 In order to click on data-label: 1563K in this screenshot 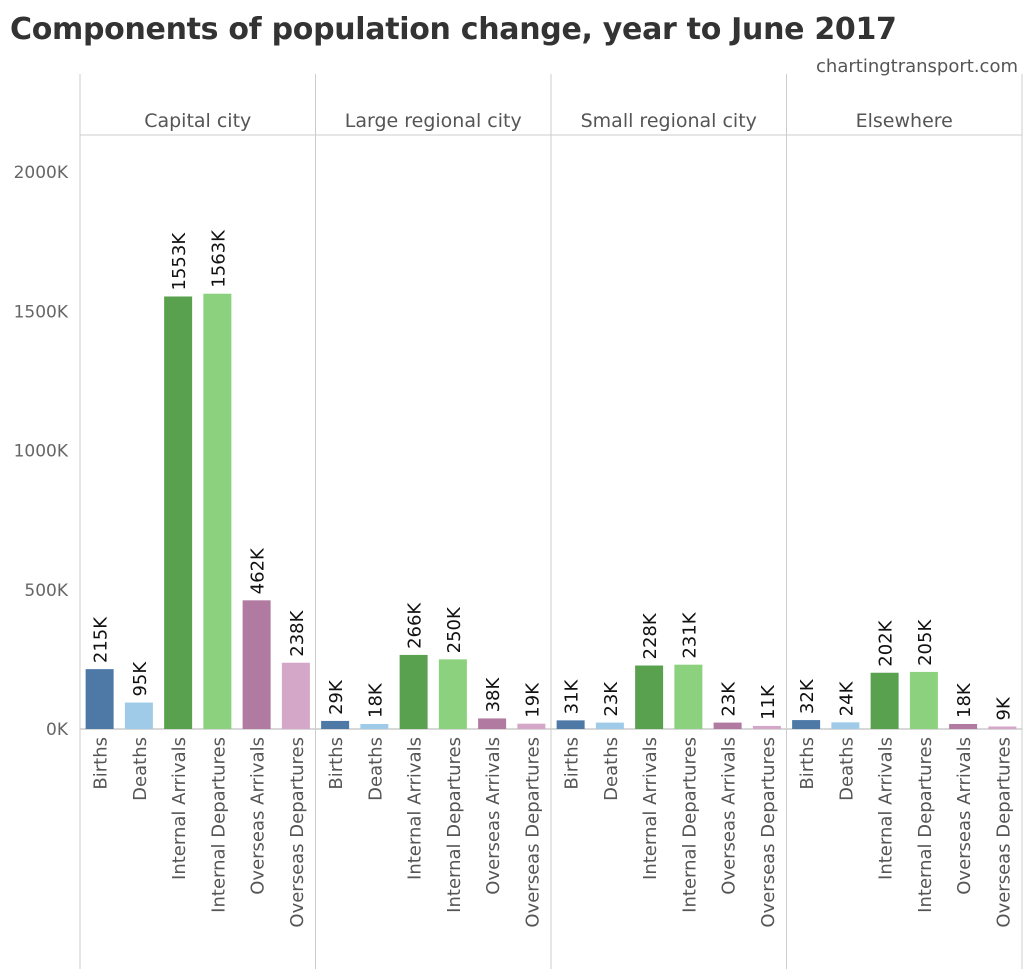, I will do `click(218, 258)`.